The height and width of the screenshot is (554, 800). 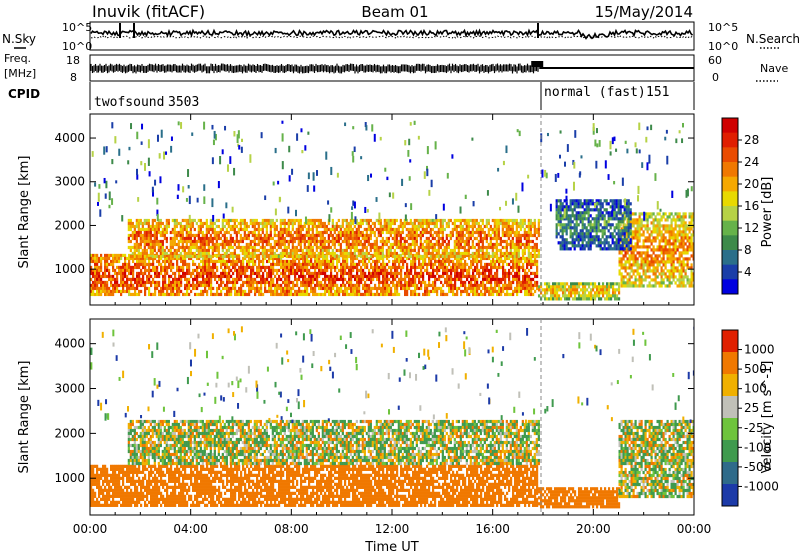 What do you see at coordinates (392, 31) in the screenshot?
I see `noise-trace` at bounding box center [392, 31].